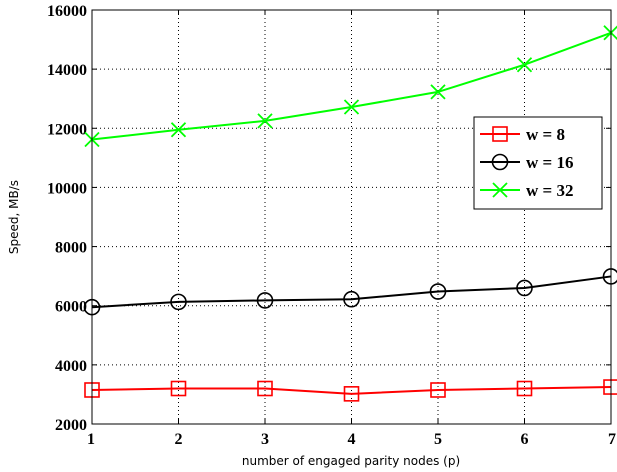 This screenshot has width=617, height=472. I want to click on y-tick-label: 8000, so click(71, 248).